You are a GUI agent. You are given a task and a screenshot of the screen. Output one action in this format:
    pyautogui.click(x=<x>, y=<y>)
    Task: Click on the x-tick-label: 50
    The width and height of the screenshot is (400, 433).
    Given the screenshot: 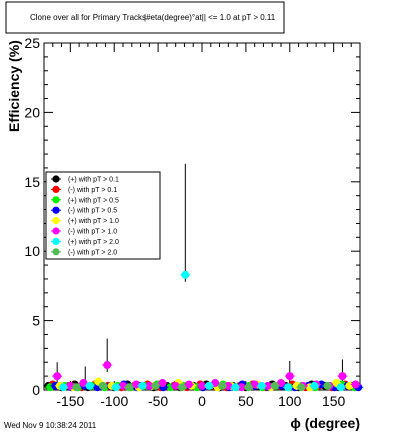 What is the action you would take?
    pyautogui.click(x=246, y=401)
    